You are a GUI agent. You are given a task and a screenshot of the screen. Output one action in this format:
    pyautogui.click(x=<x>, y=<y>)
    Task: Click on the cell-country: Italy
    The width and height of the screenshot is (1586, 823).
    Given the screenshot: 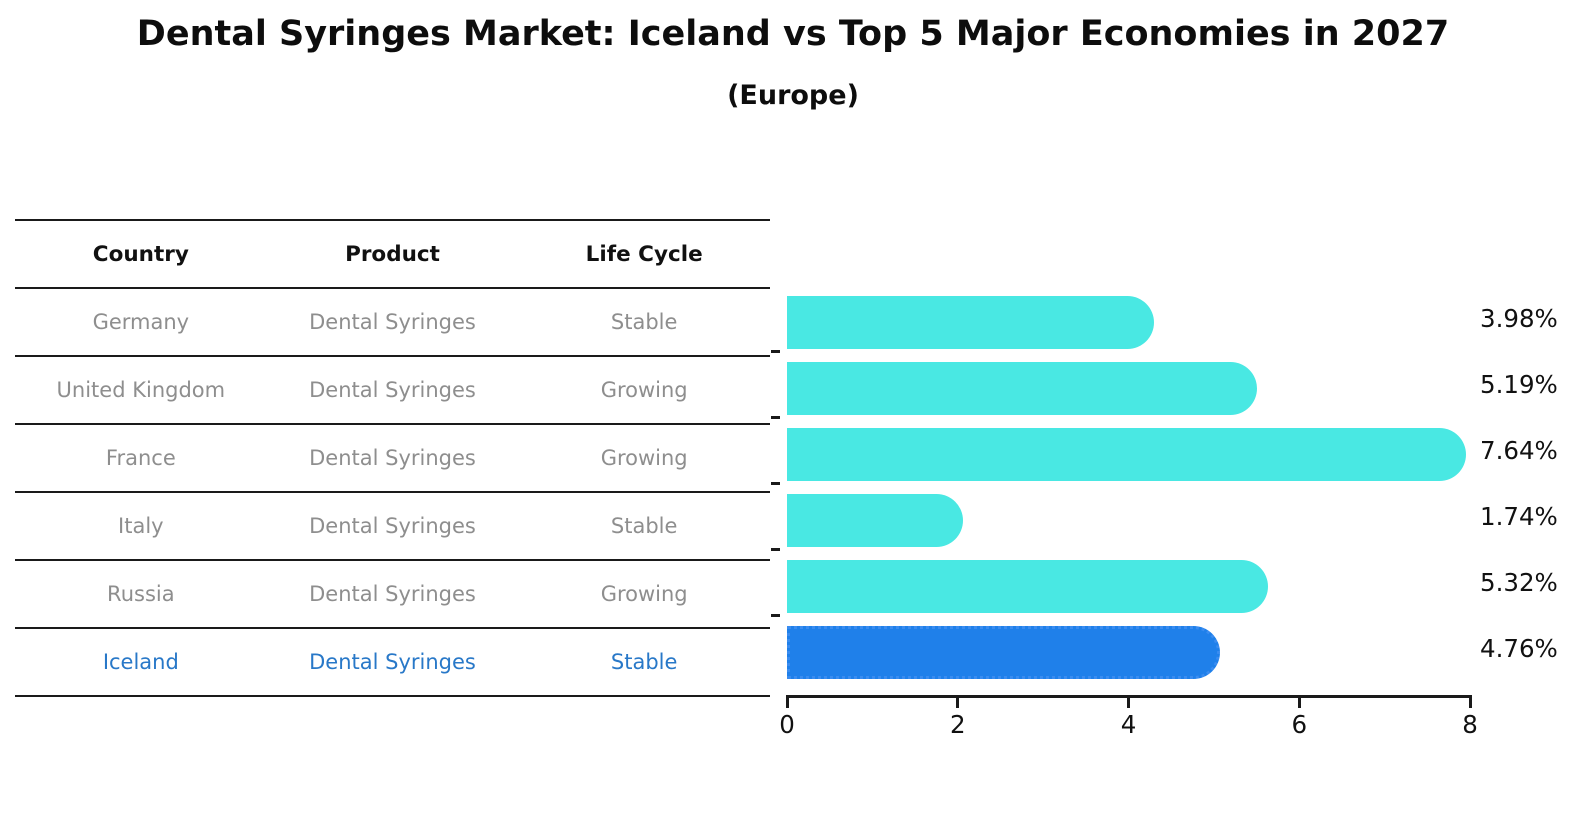 What is the action you would take?
    pyautogui.click(x=141, y=526)
    